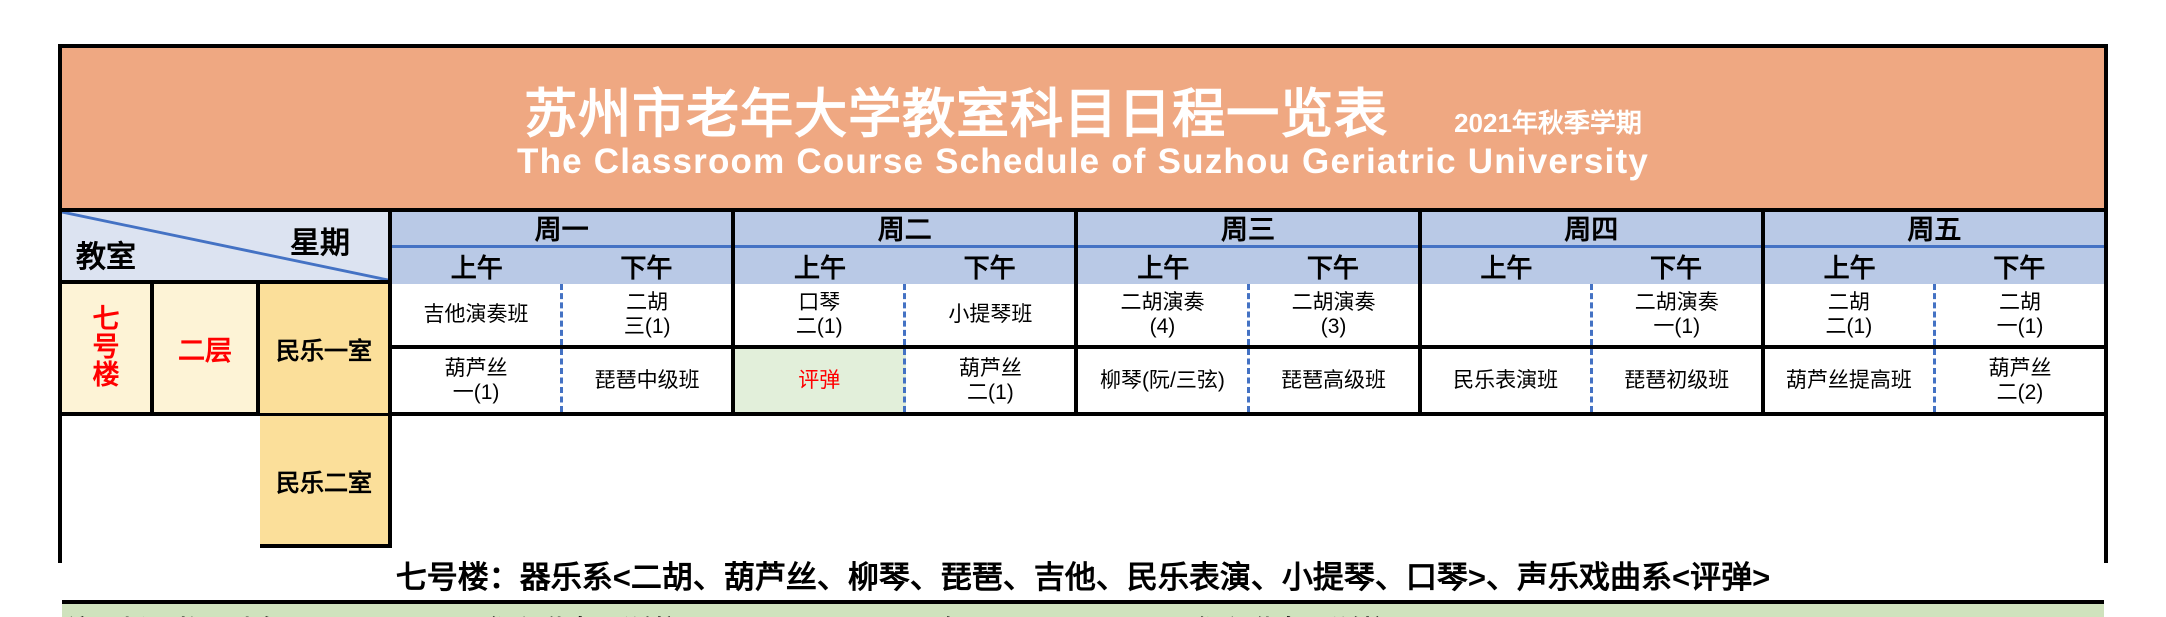  What do you see at coordinates (2019, 268) in the screenshot?
I see `session-pm-friday: 下午` at bounding box center [2019, 268].